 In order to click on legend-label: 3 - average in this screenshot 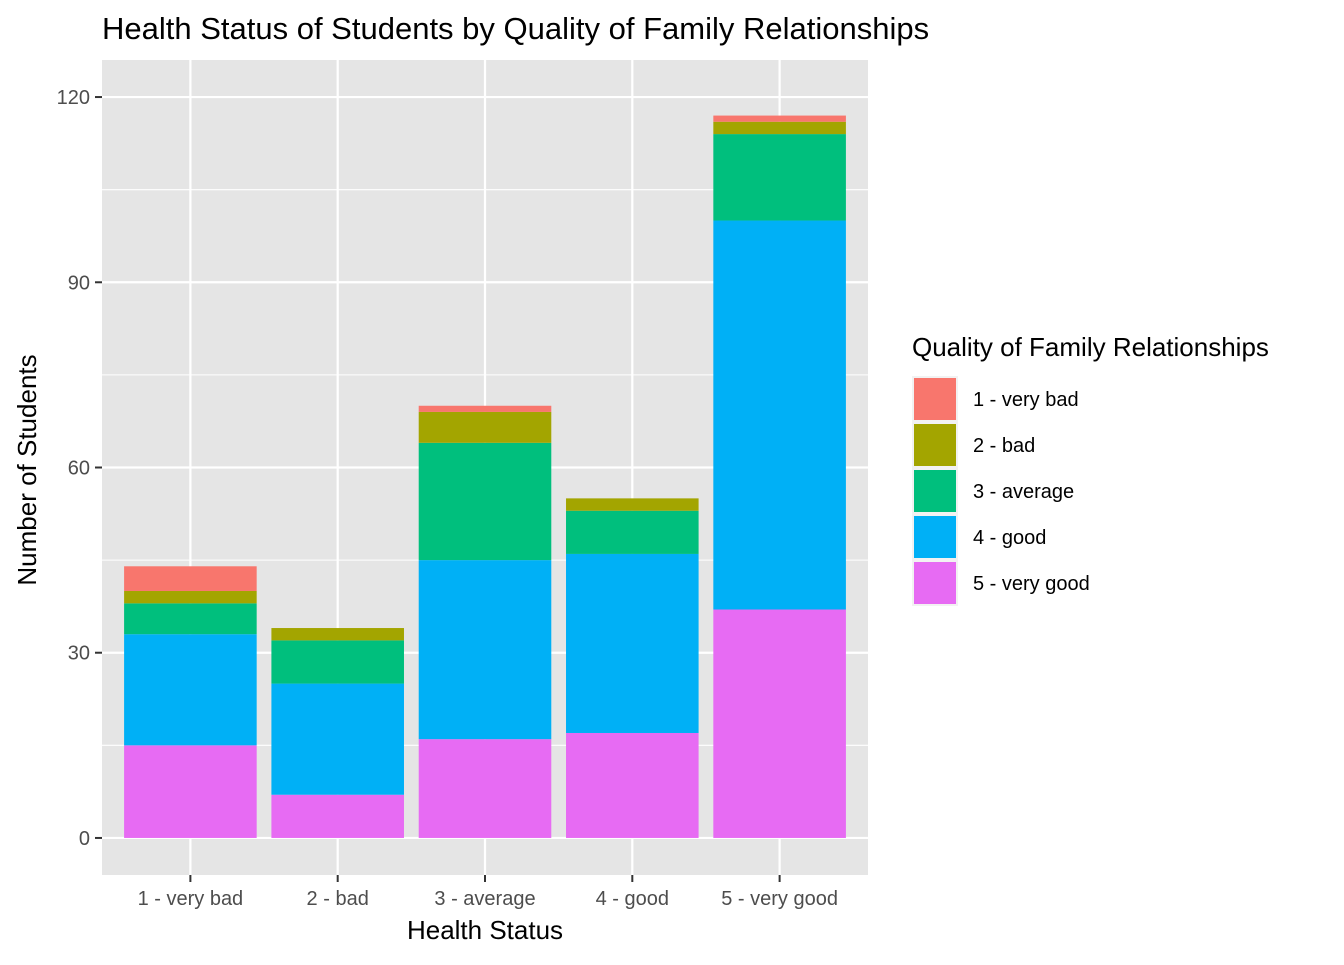, I will do `click(1023, 492)`.